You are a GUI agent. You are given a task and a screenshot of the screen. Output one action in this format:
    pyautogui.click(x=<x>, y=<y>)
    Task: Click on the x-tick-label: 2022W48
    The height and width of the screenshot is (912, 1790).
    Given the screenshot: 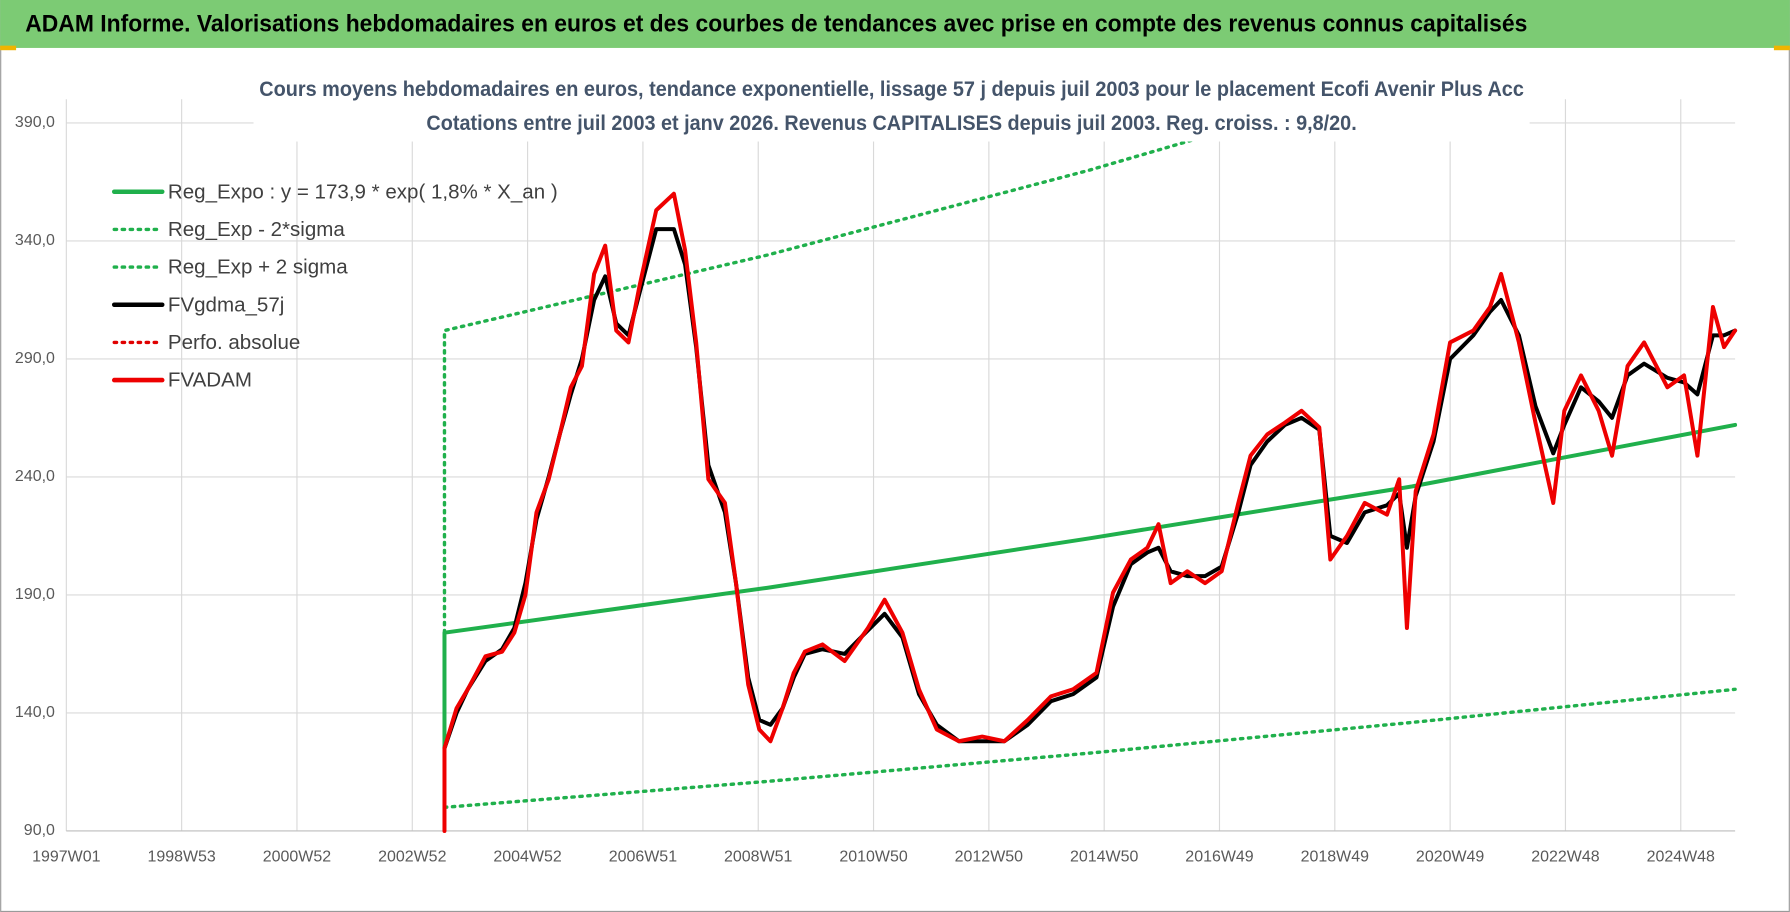 What is the action you would take?
    pyautogui.click(x=1565, y=856)
    